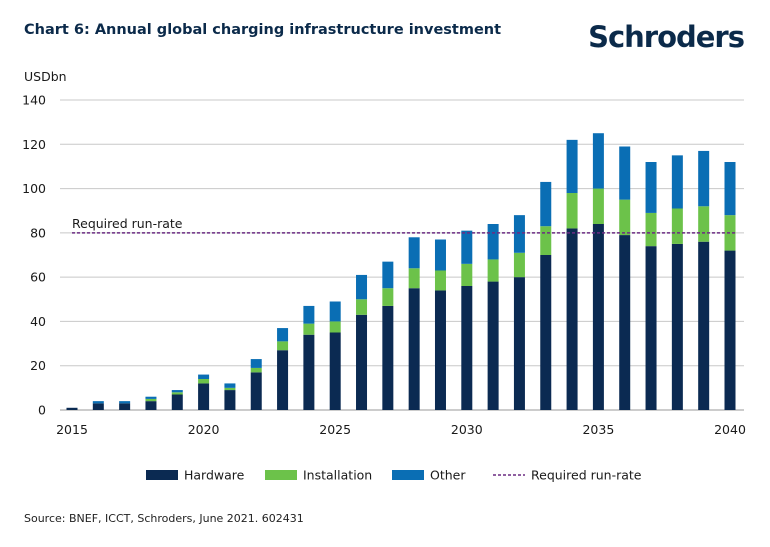 Image resolution: width=770 pixels, height=547 pixels. Describe the element at coordinates (281, 475) in the screenshot. I see `legend-swatch-installation` at that location.